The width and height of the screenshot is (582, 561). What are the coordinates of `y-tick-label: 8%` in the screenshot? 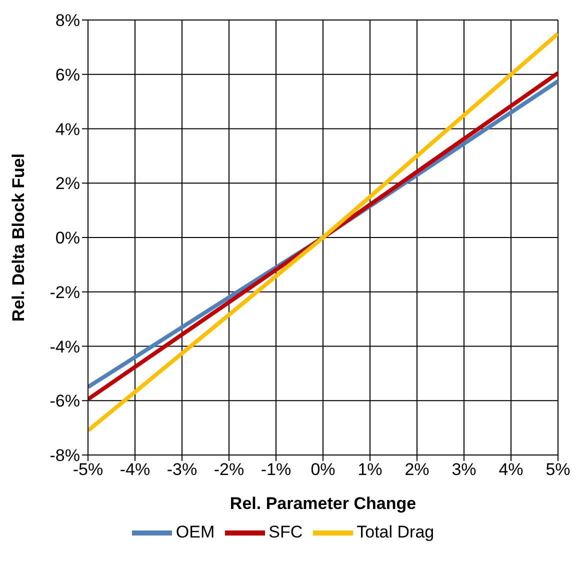 It's located at (67, 20).